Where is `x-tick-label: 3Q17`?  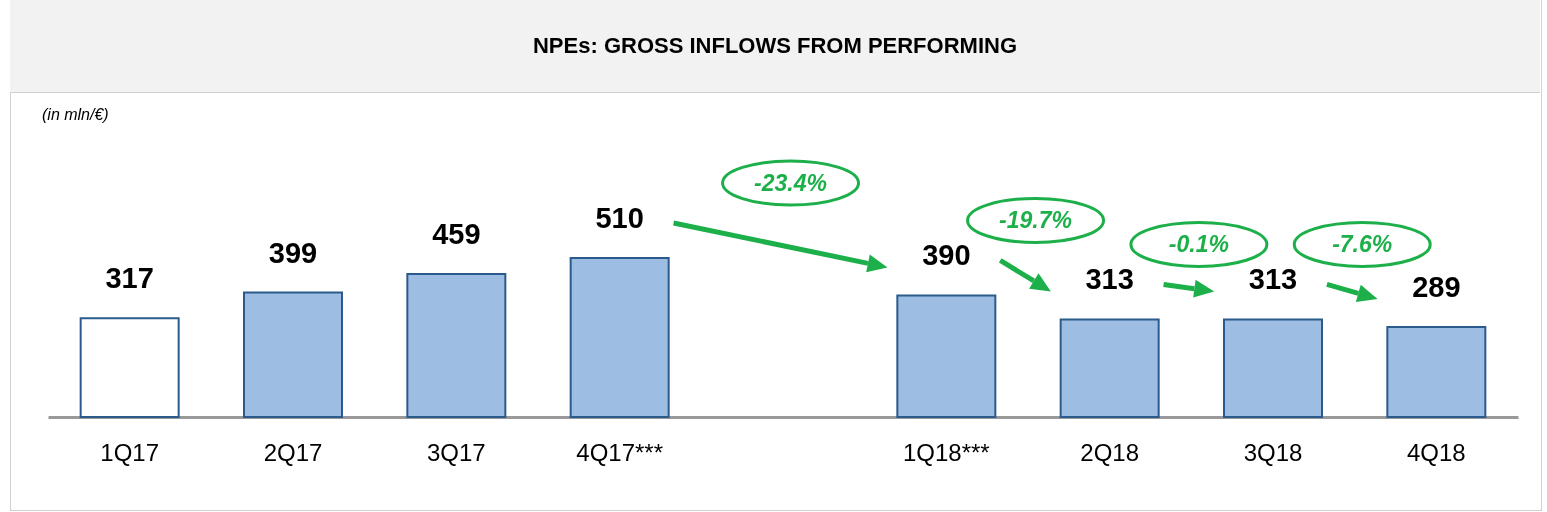
x-tick-label: 3Q17 is located at coordinates (456, 452).